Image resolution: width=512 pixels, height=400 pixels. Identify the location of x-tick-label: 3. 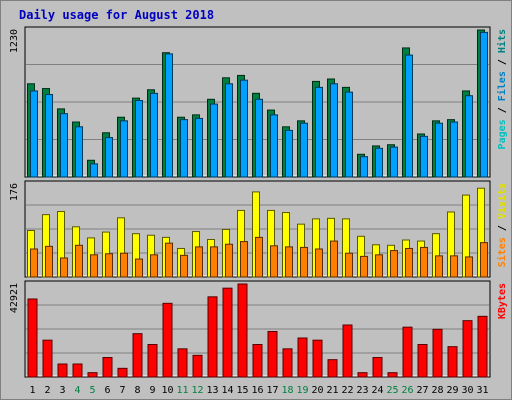
(62, 390).